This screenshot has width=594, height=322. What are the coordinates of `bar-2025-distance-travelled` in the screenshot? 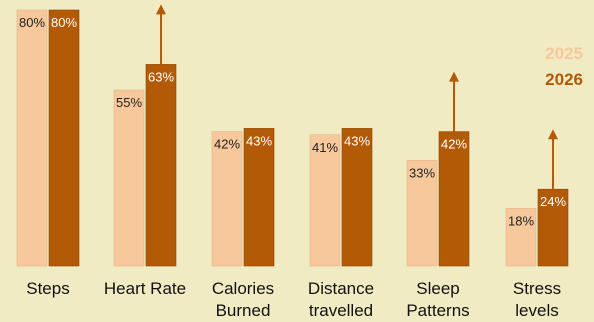 It's located at (325, 200).